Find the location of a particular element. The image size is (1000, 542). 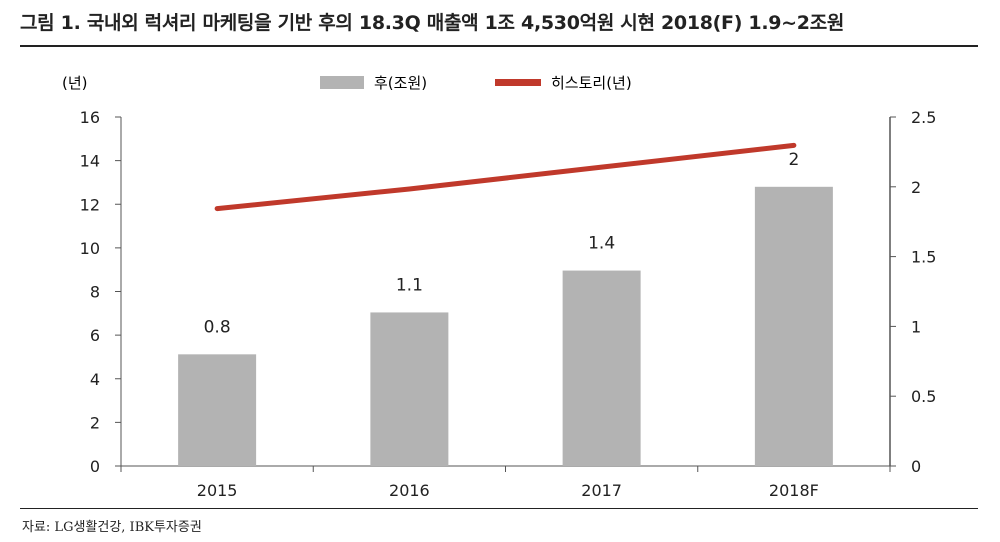

left-axis-label: (년) is located at coordinates (75, 83).